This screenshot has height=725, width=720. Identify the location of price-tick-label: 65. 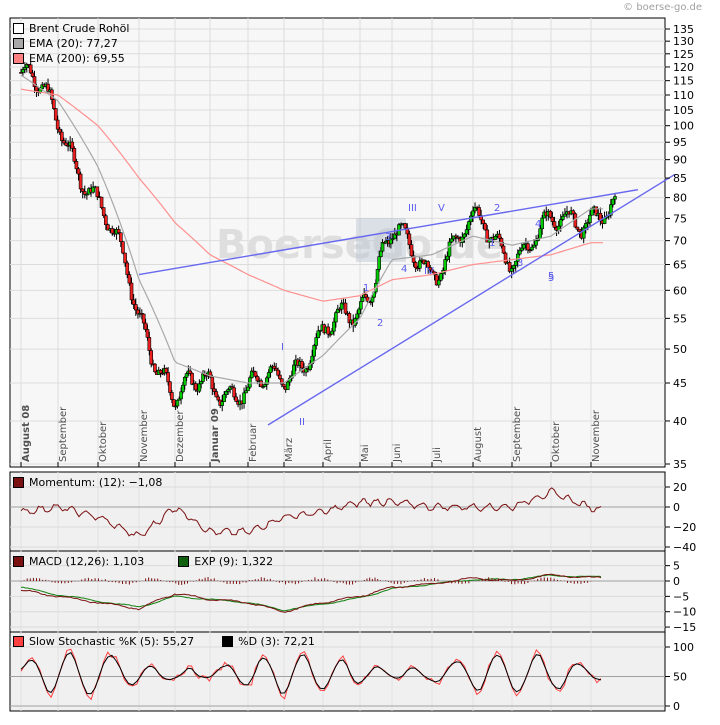
(680, 265).